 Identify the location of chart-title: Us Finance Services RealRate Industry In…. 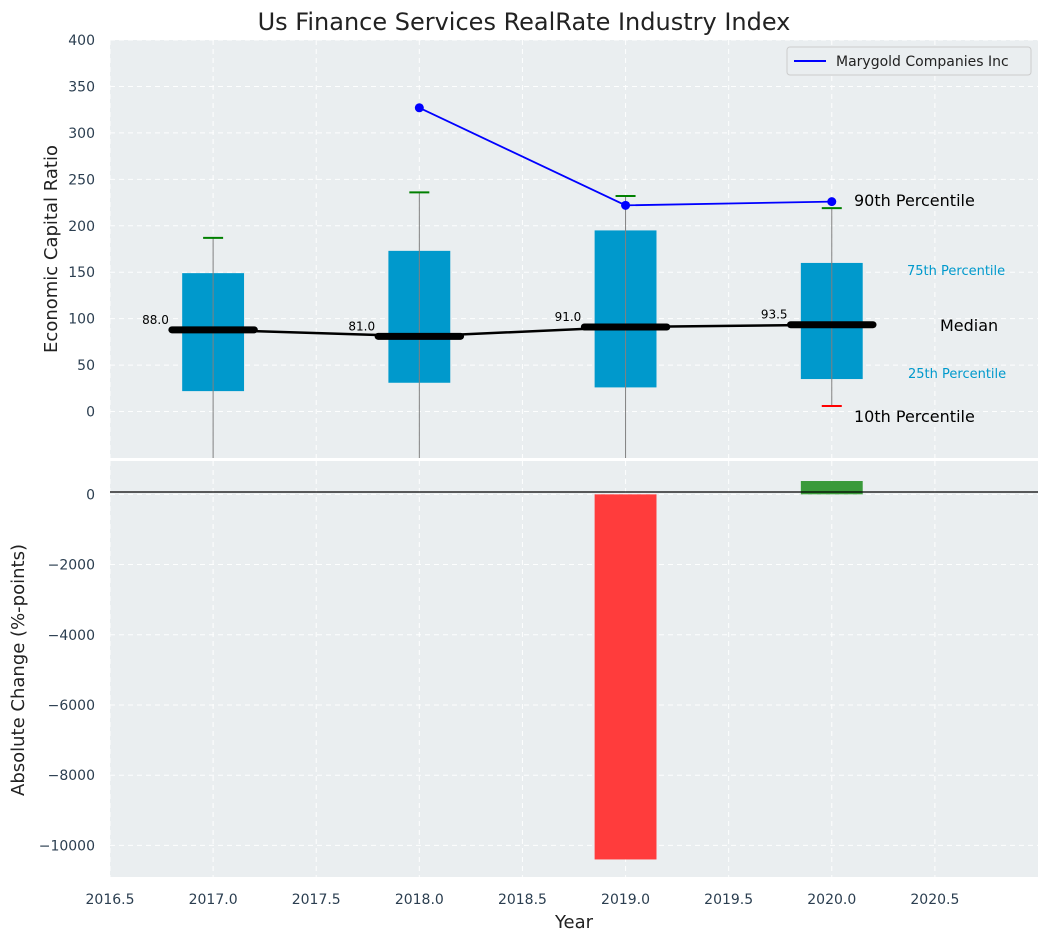
(524, 22).